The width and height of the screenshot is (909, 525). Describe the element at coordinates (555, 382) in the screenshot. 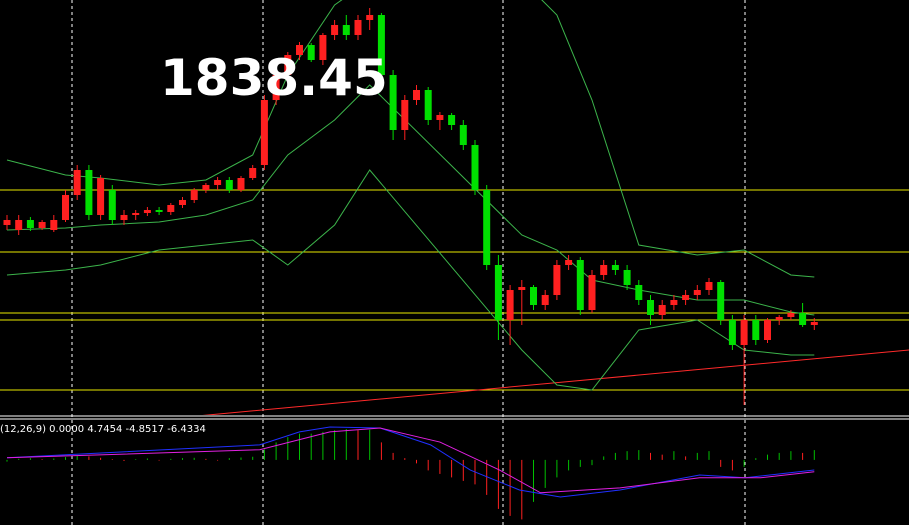

I see `trendline` at that location.